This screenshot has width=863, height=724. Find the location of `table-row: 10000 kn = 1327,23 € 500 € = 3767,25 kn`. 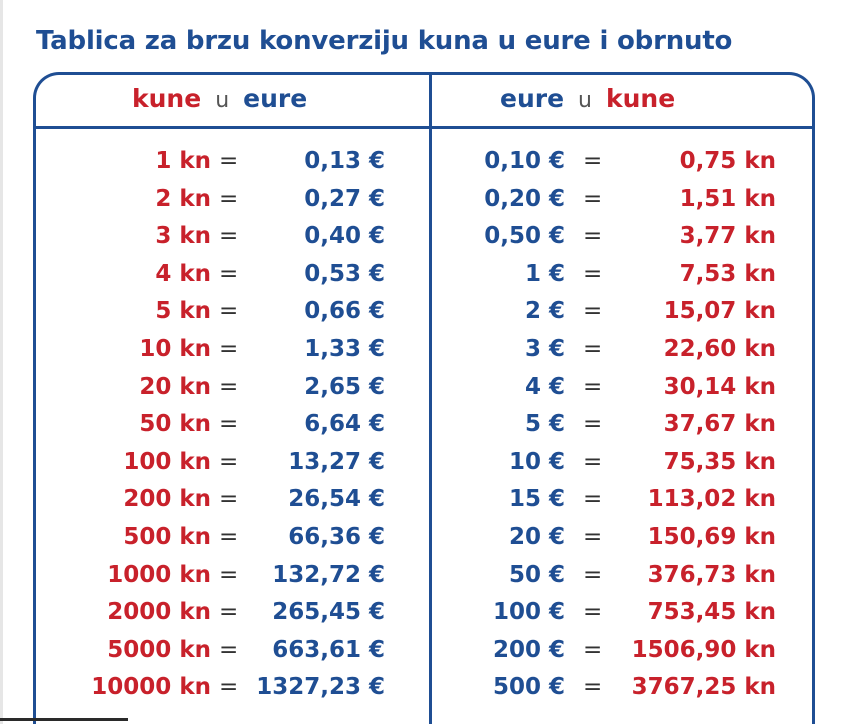

table-row: 10000 kn = 1327,23 € 500 € = 3767,25 kn is located at coordinates (431, 688).